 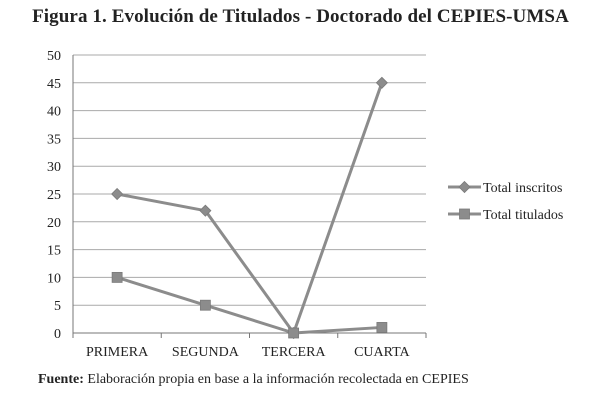 What do you see at coordinates (206, 352) in the screenshot?
I see `x-tick-label: SEGUNDA` at bounding box center [206, 352].